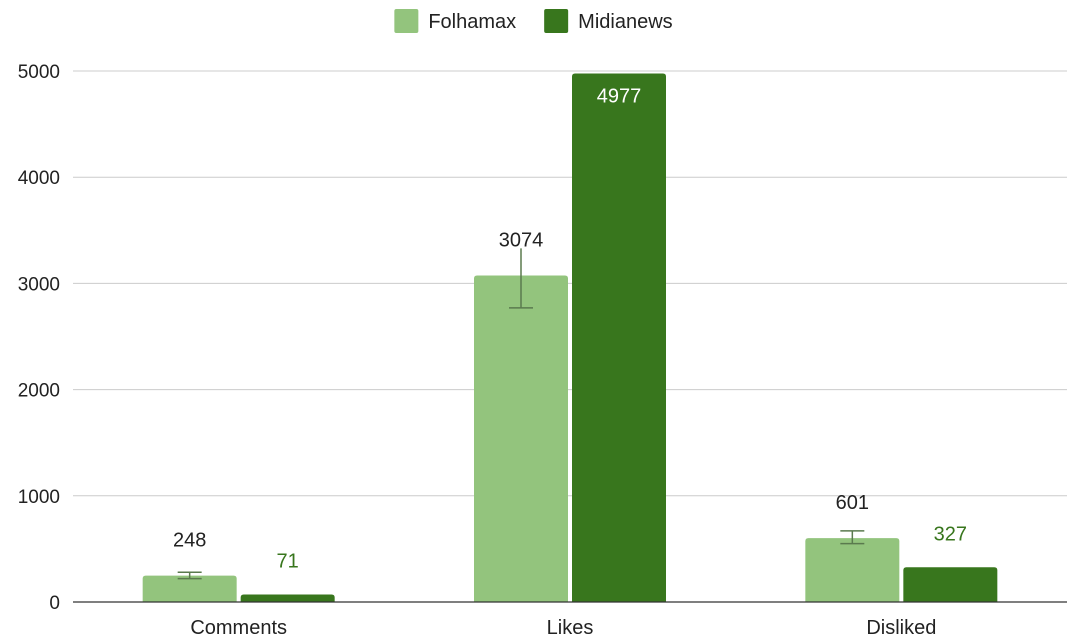 This screenshot has width=1067, height=638. Describe the element at coordinates (406, 21) in the screenshot. I see `legend-swatch-folhamax` at that location.